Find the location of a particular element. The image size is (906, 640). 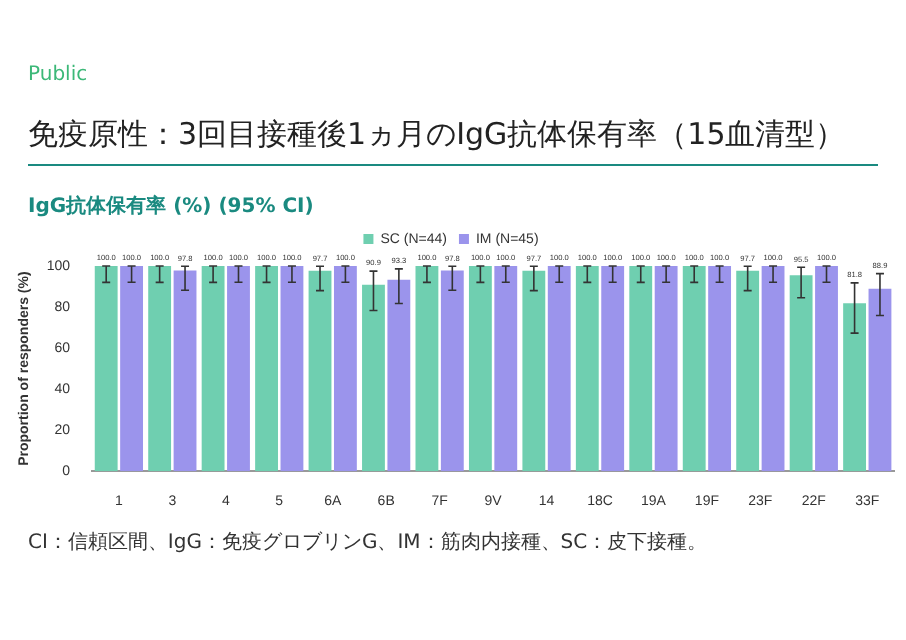

chart-subtitle: IgG抗体保有率 (%) (95% CI) is located at coordinates (171, 206).